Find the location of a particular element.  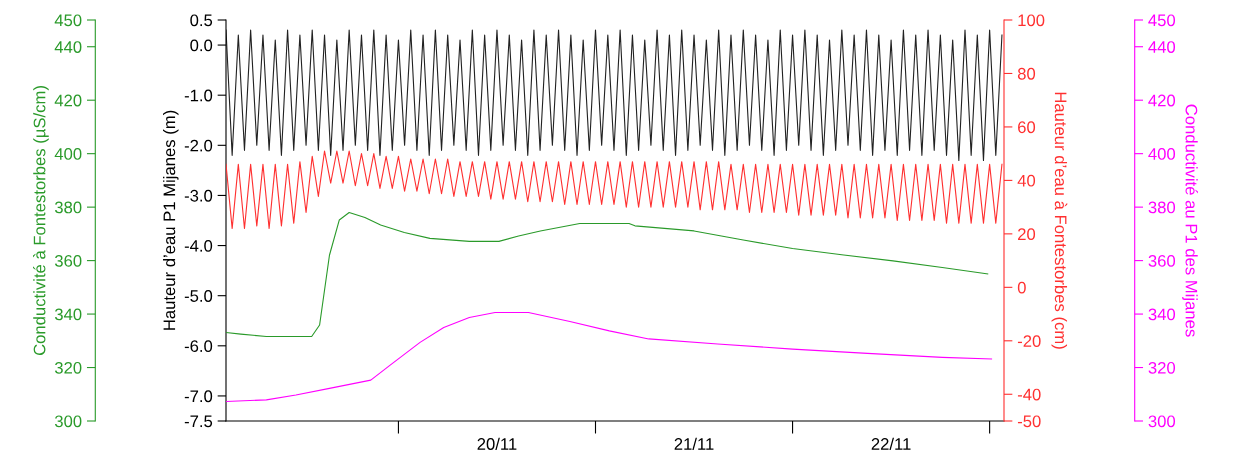

text: 300 is located at coordinates (1162, 421).